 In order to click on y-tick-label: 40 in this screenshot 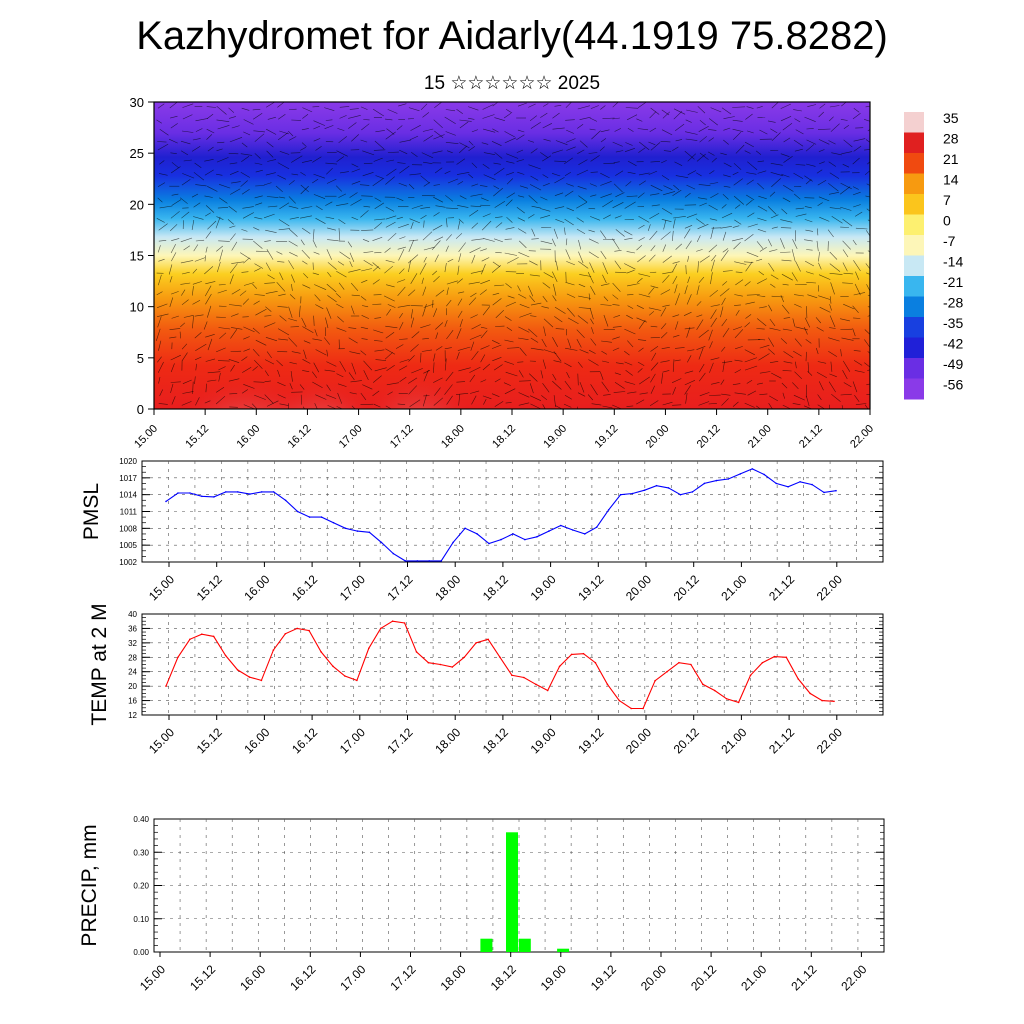, I will do `click(132, 614)`.